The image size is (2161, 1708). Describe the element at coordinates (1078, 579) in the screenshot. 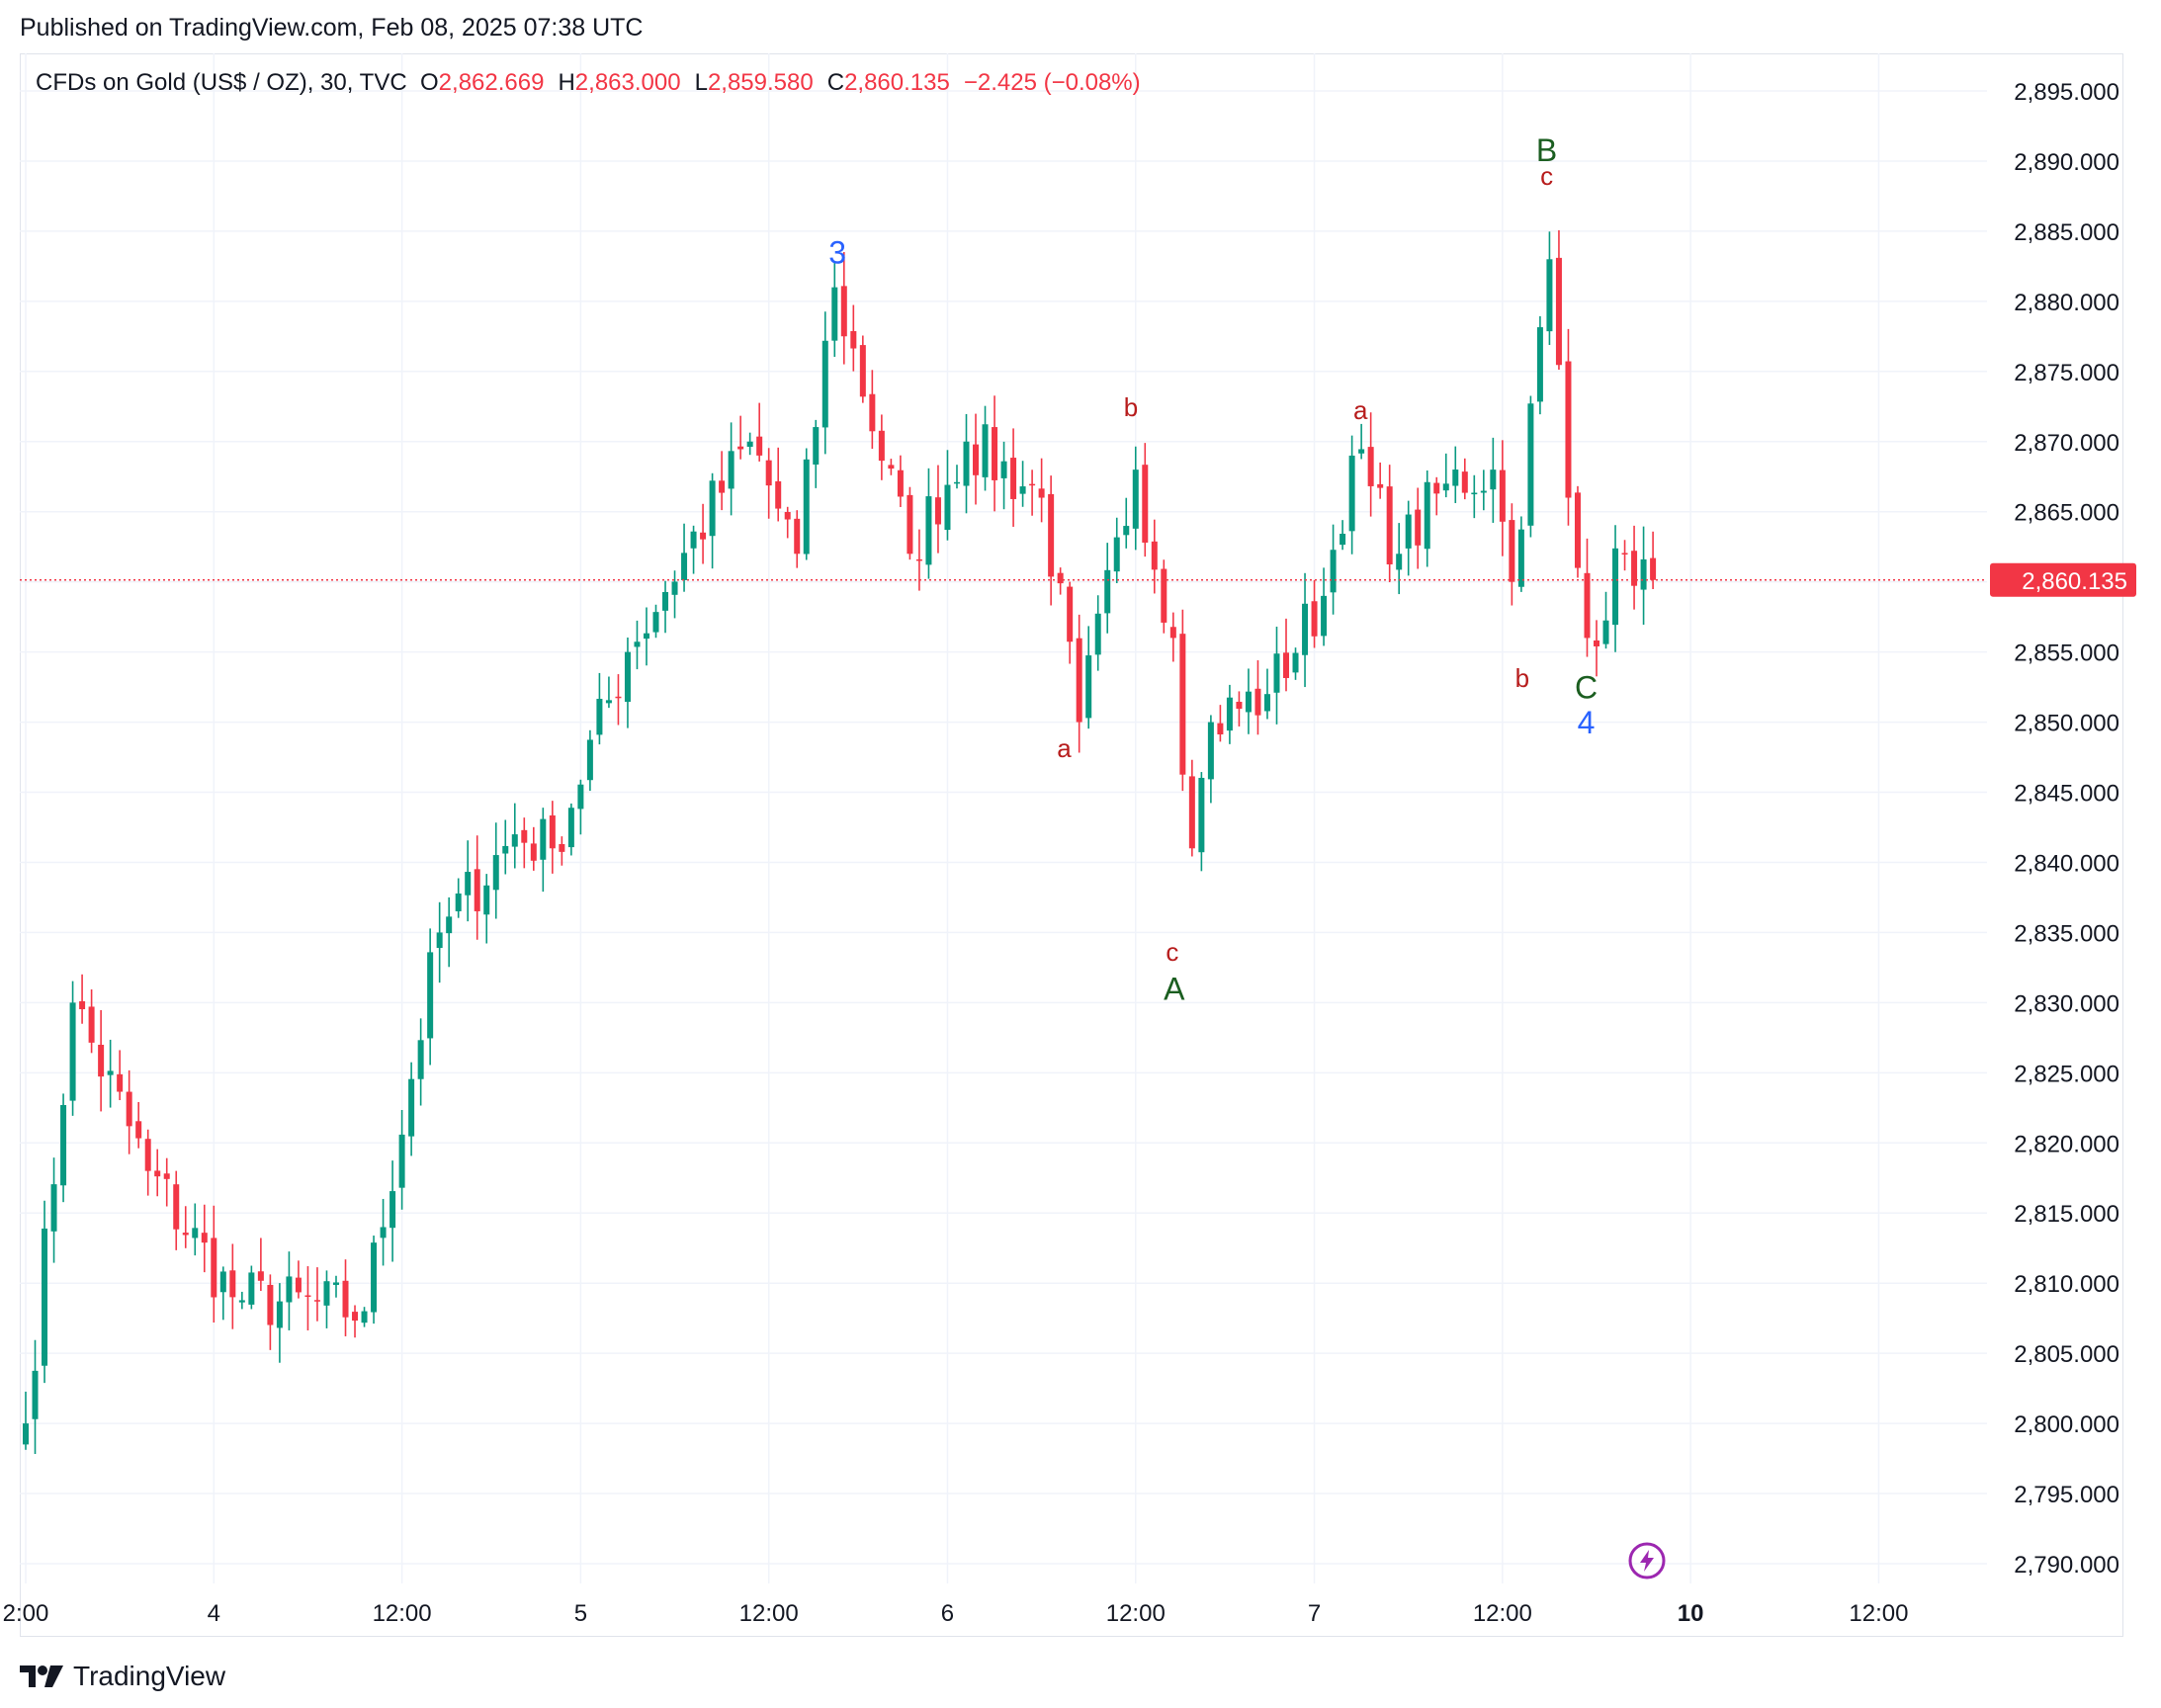

I see `last-price-line: 2,860.135` at that location.